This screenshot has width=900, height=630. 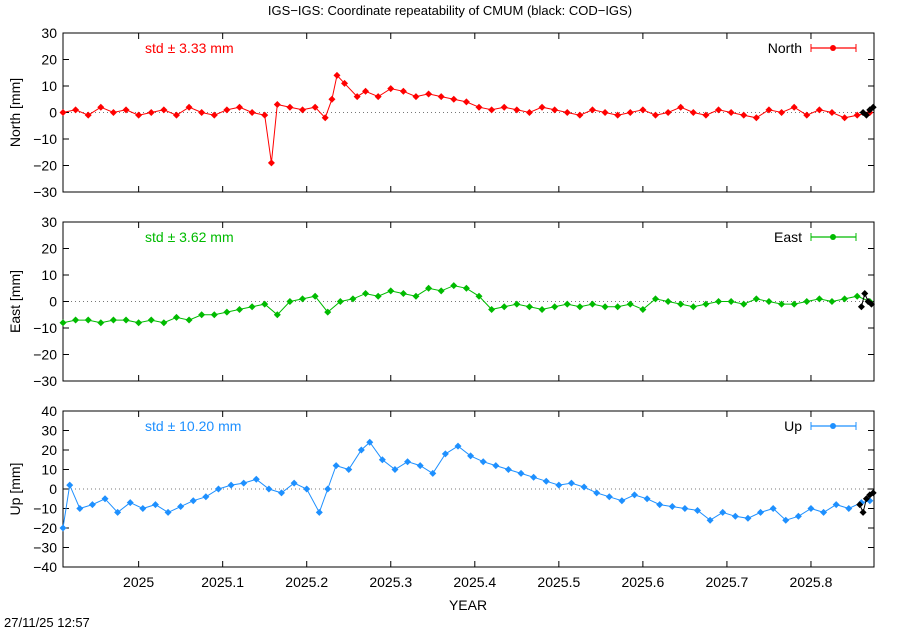 I want to click on x-tick-label: 2025.2, so click(x=306, y=582).